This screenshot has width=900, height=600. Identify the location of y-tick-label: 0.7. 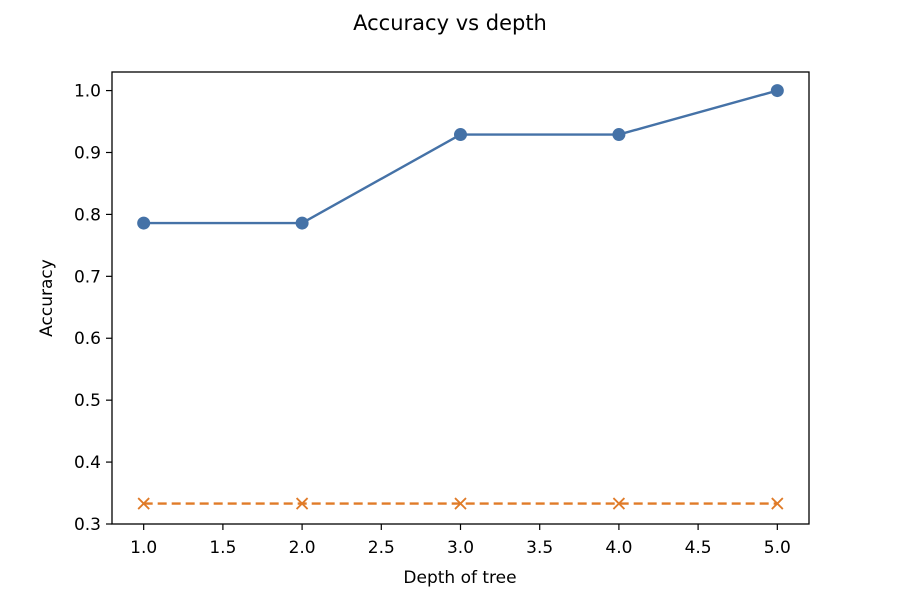
(87, 277).